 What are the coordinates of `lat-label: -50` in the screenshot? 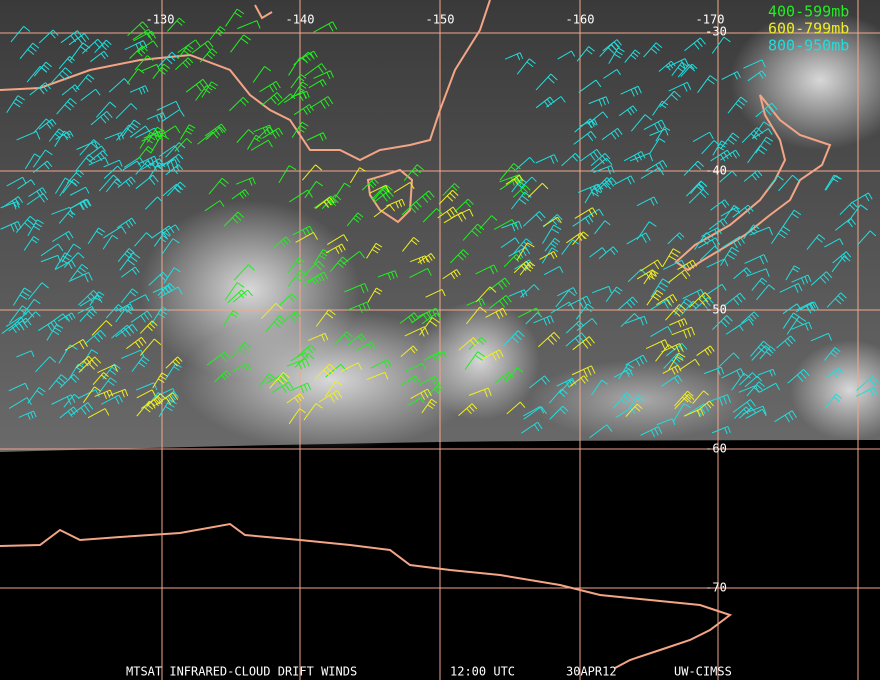 It's located at (716, 310).